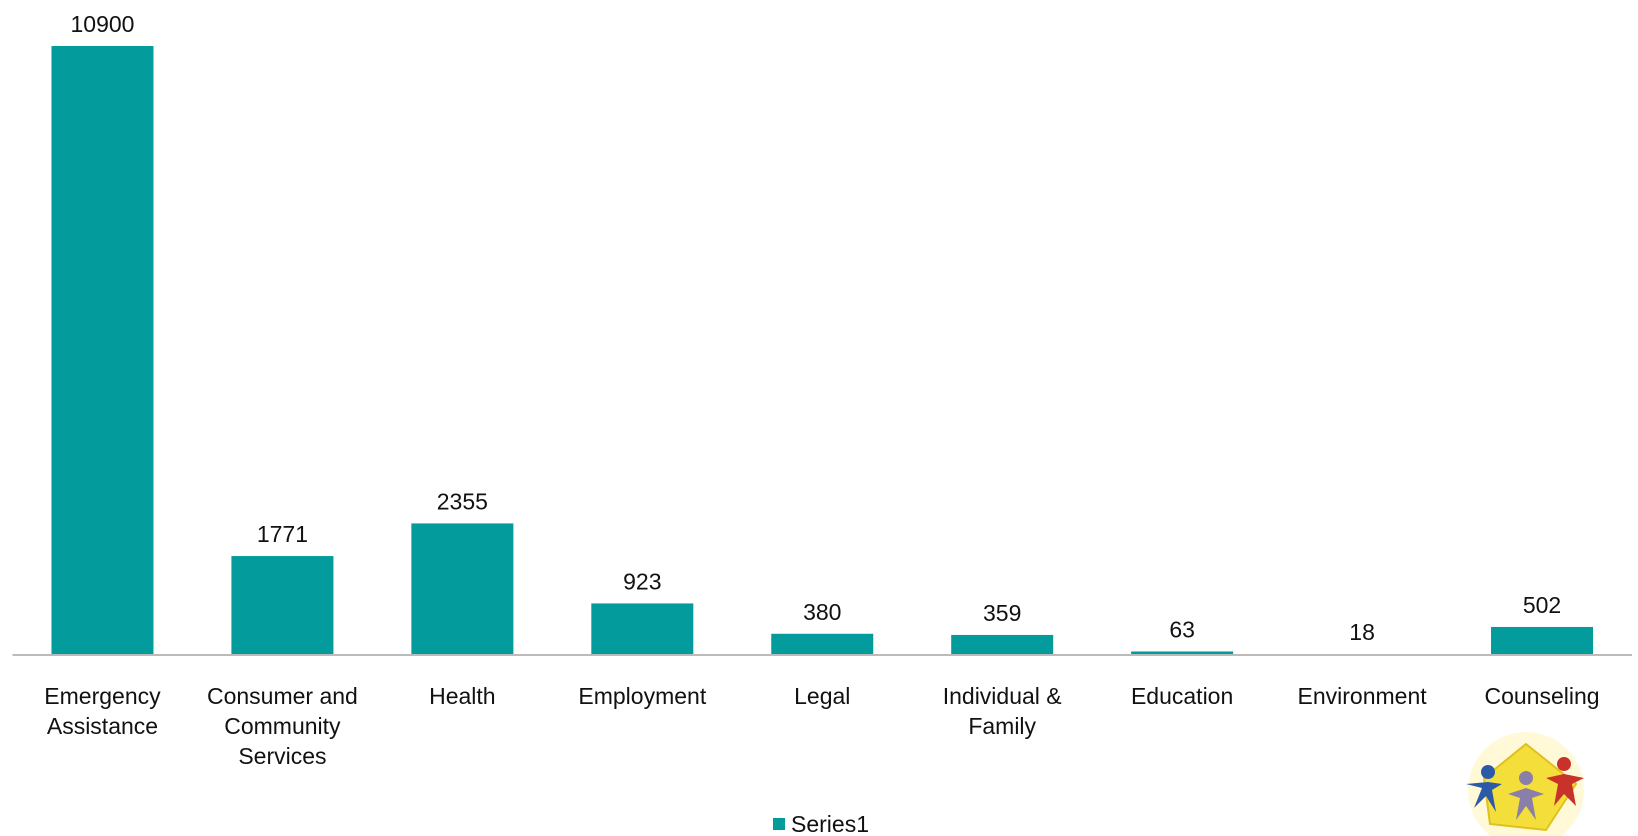 This screenshot has width=1638, height=836. What do you see at coordinates (822, 696) in the screenshot?
I see `x-tick-label: Legal` at bounding box center [822, 696].